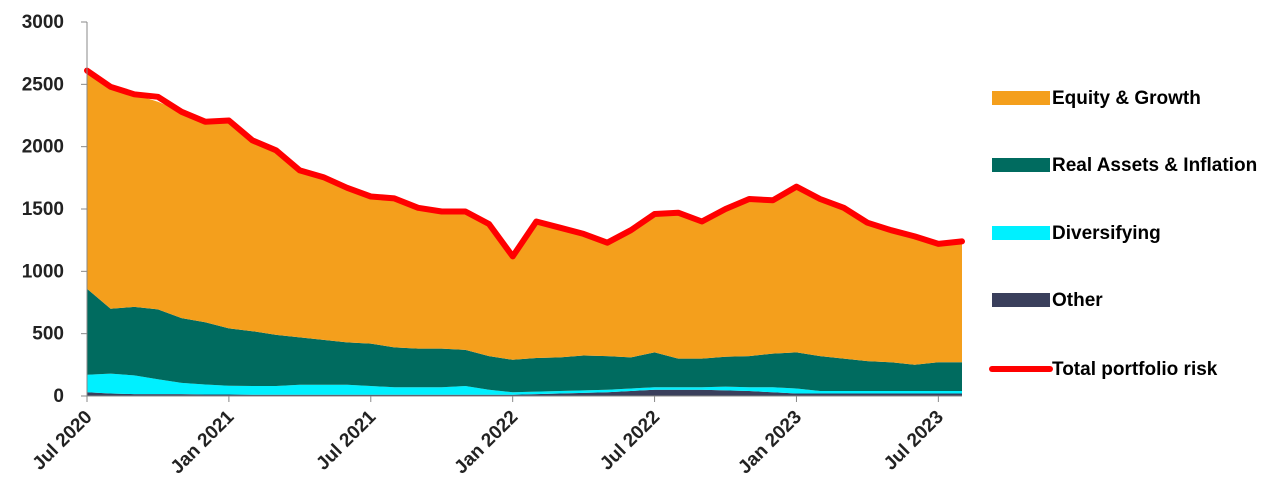 Image resolution: width=1272 pixels, height=495 pixels. I want to click on x-tick-label: Jan 2023, so click(770, 443).